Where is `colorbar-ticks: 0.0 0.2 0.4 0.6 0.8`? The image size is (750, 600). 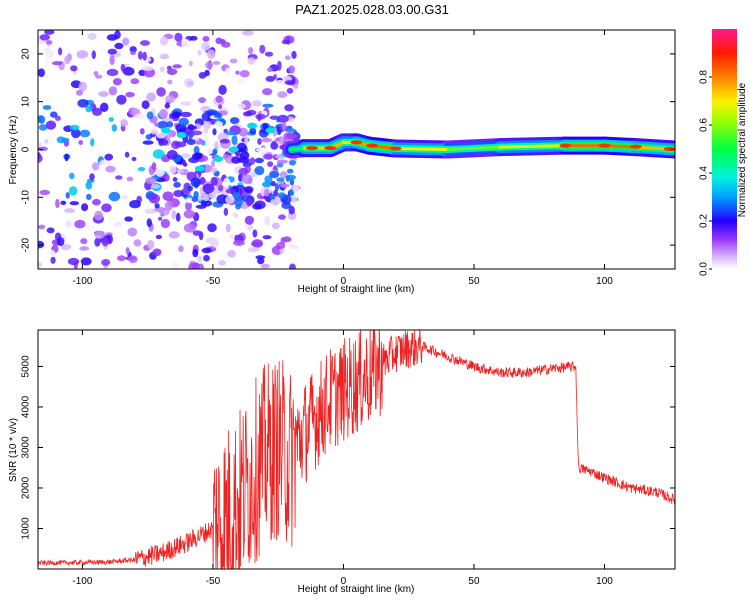 colorbar-ticks: 0.0 0.2 0.4 0.6 0.8 is located at coordinates (705, 173).